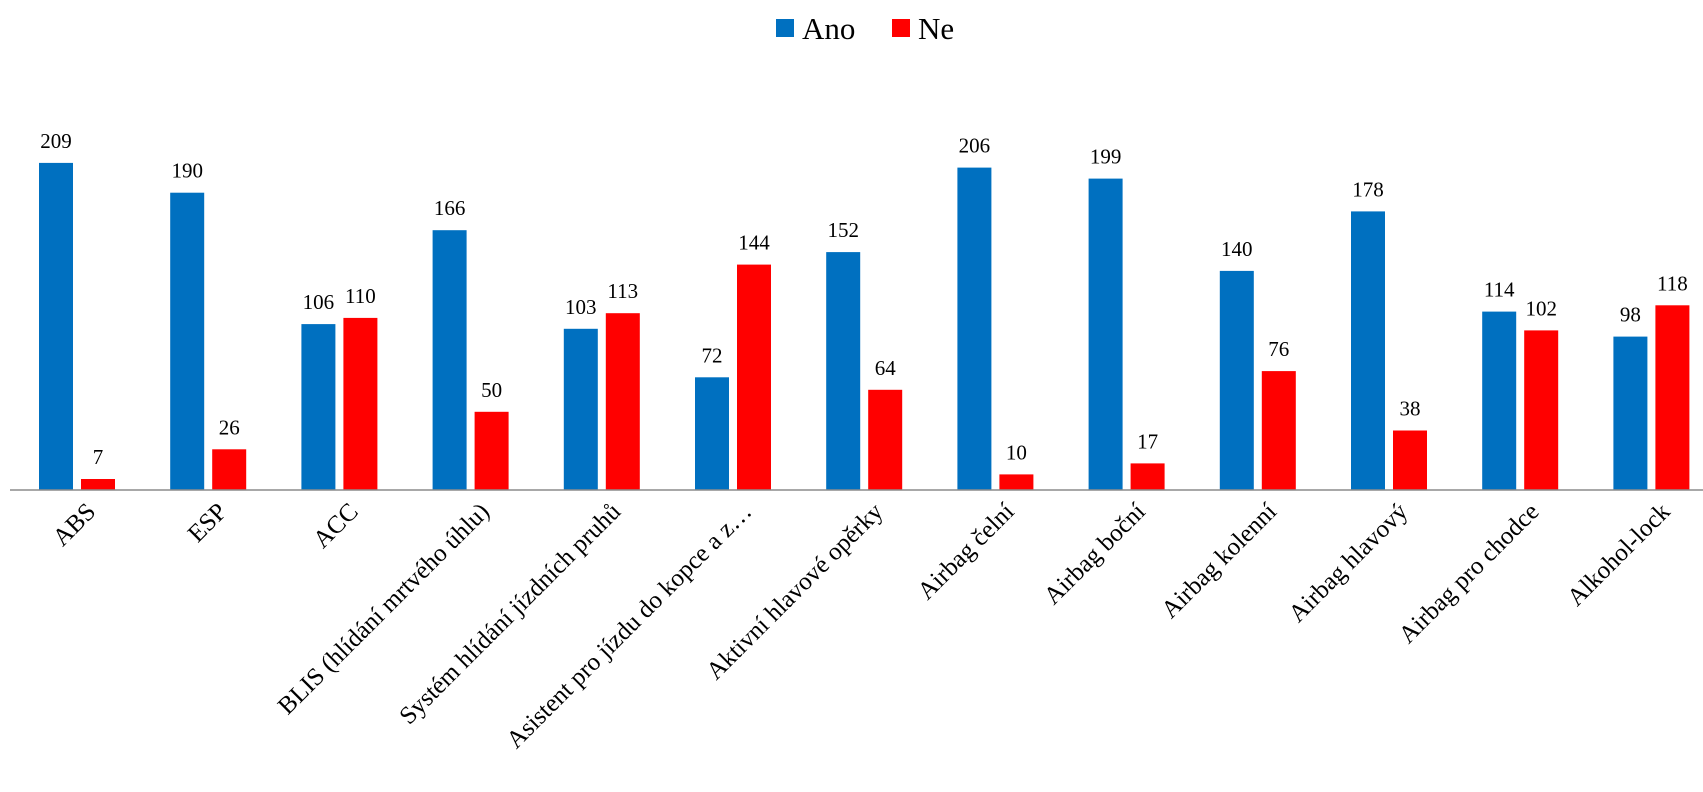 The height and width of the screenshot is (792, 1703). What do you see at coordinates (1147, 441) in the screenshot?
I see `data-label-ne-8: 17` at bounding box center [1147, 441].